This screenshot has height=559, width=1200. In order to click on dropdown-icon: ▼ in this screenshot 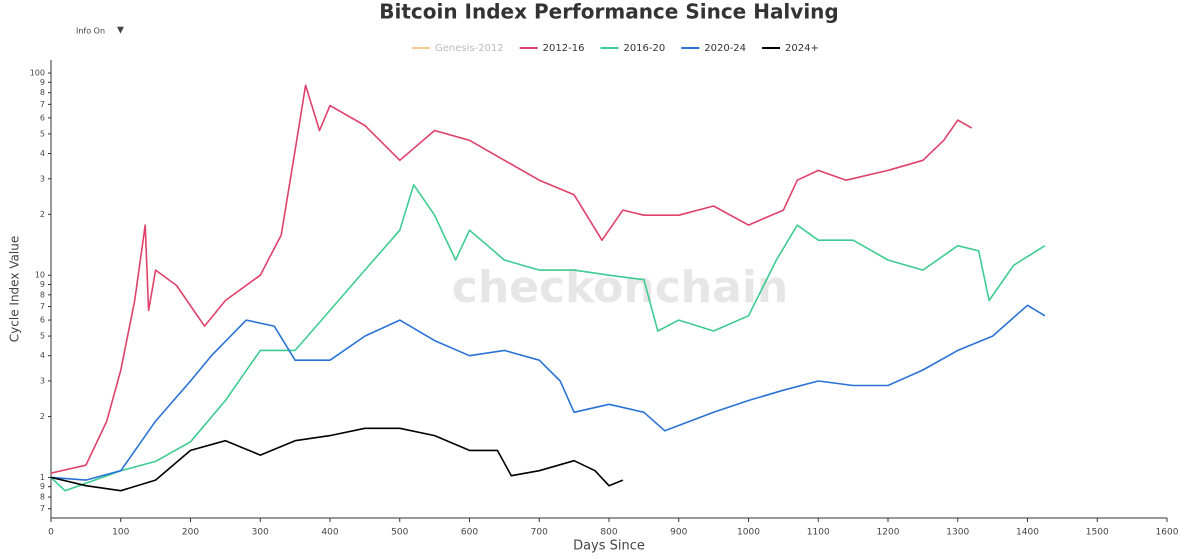, I will do `click(120, 31)`.